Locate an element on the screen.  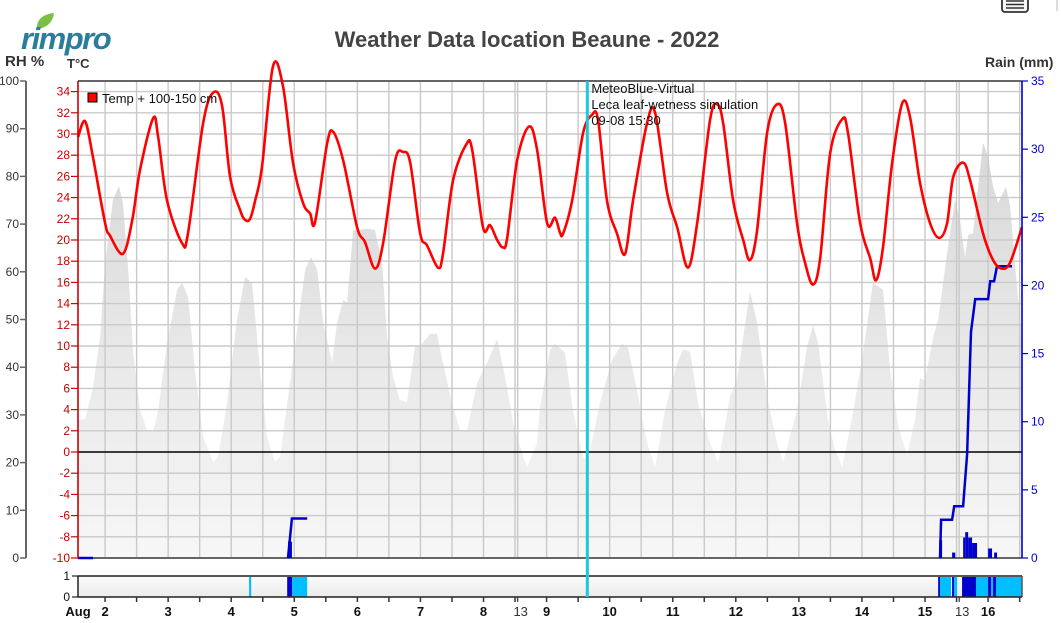
x-day-label: Aug is located at coordinates (77, 611).